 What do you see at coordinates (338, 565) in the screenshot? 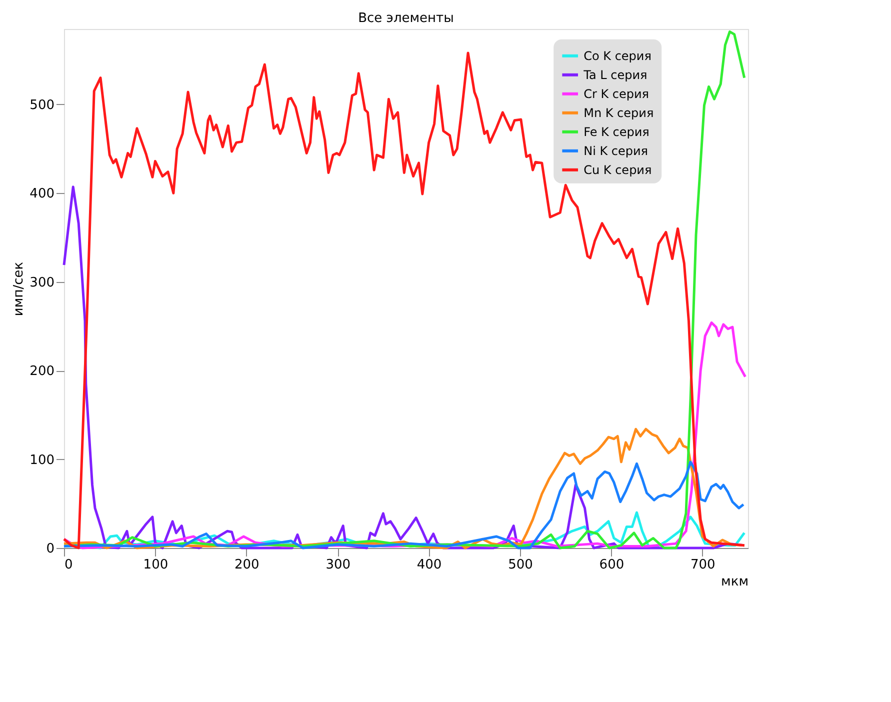
I see `x-tick-label: 300` at bounding box center [338, 565].